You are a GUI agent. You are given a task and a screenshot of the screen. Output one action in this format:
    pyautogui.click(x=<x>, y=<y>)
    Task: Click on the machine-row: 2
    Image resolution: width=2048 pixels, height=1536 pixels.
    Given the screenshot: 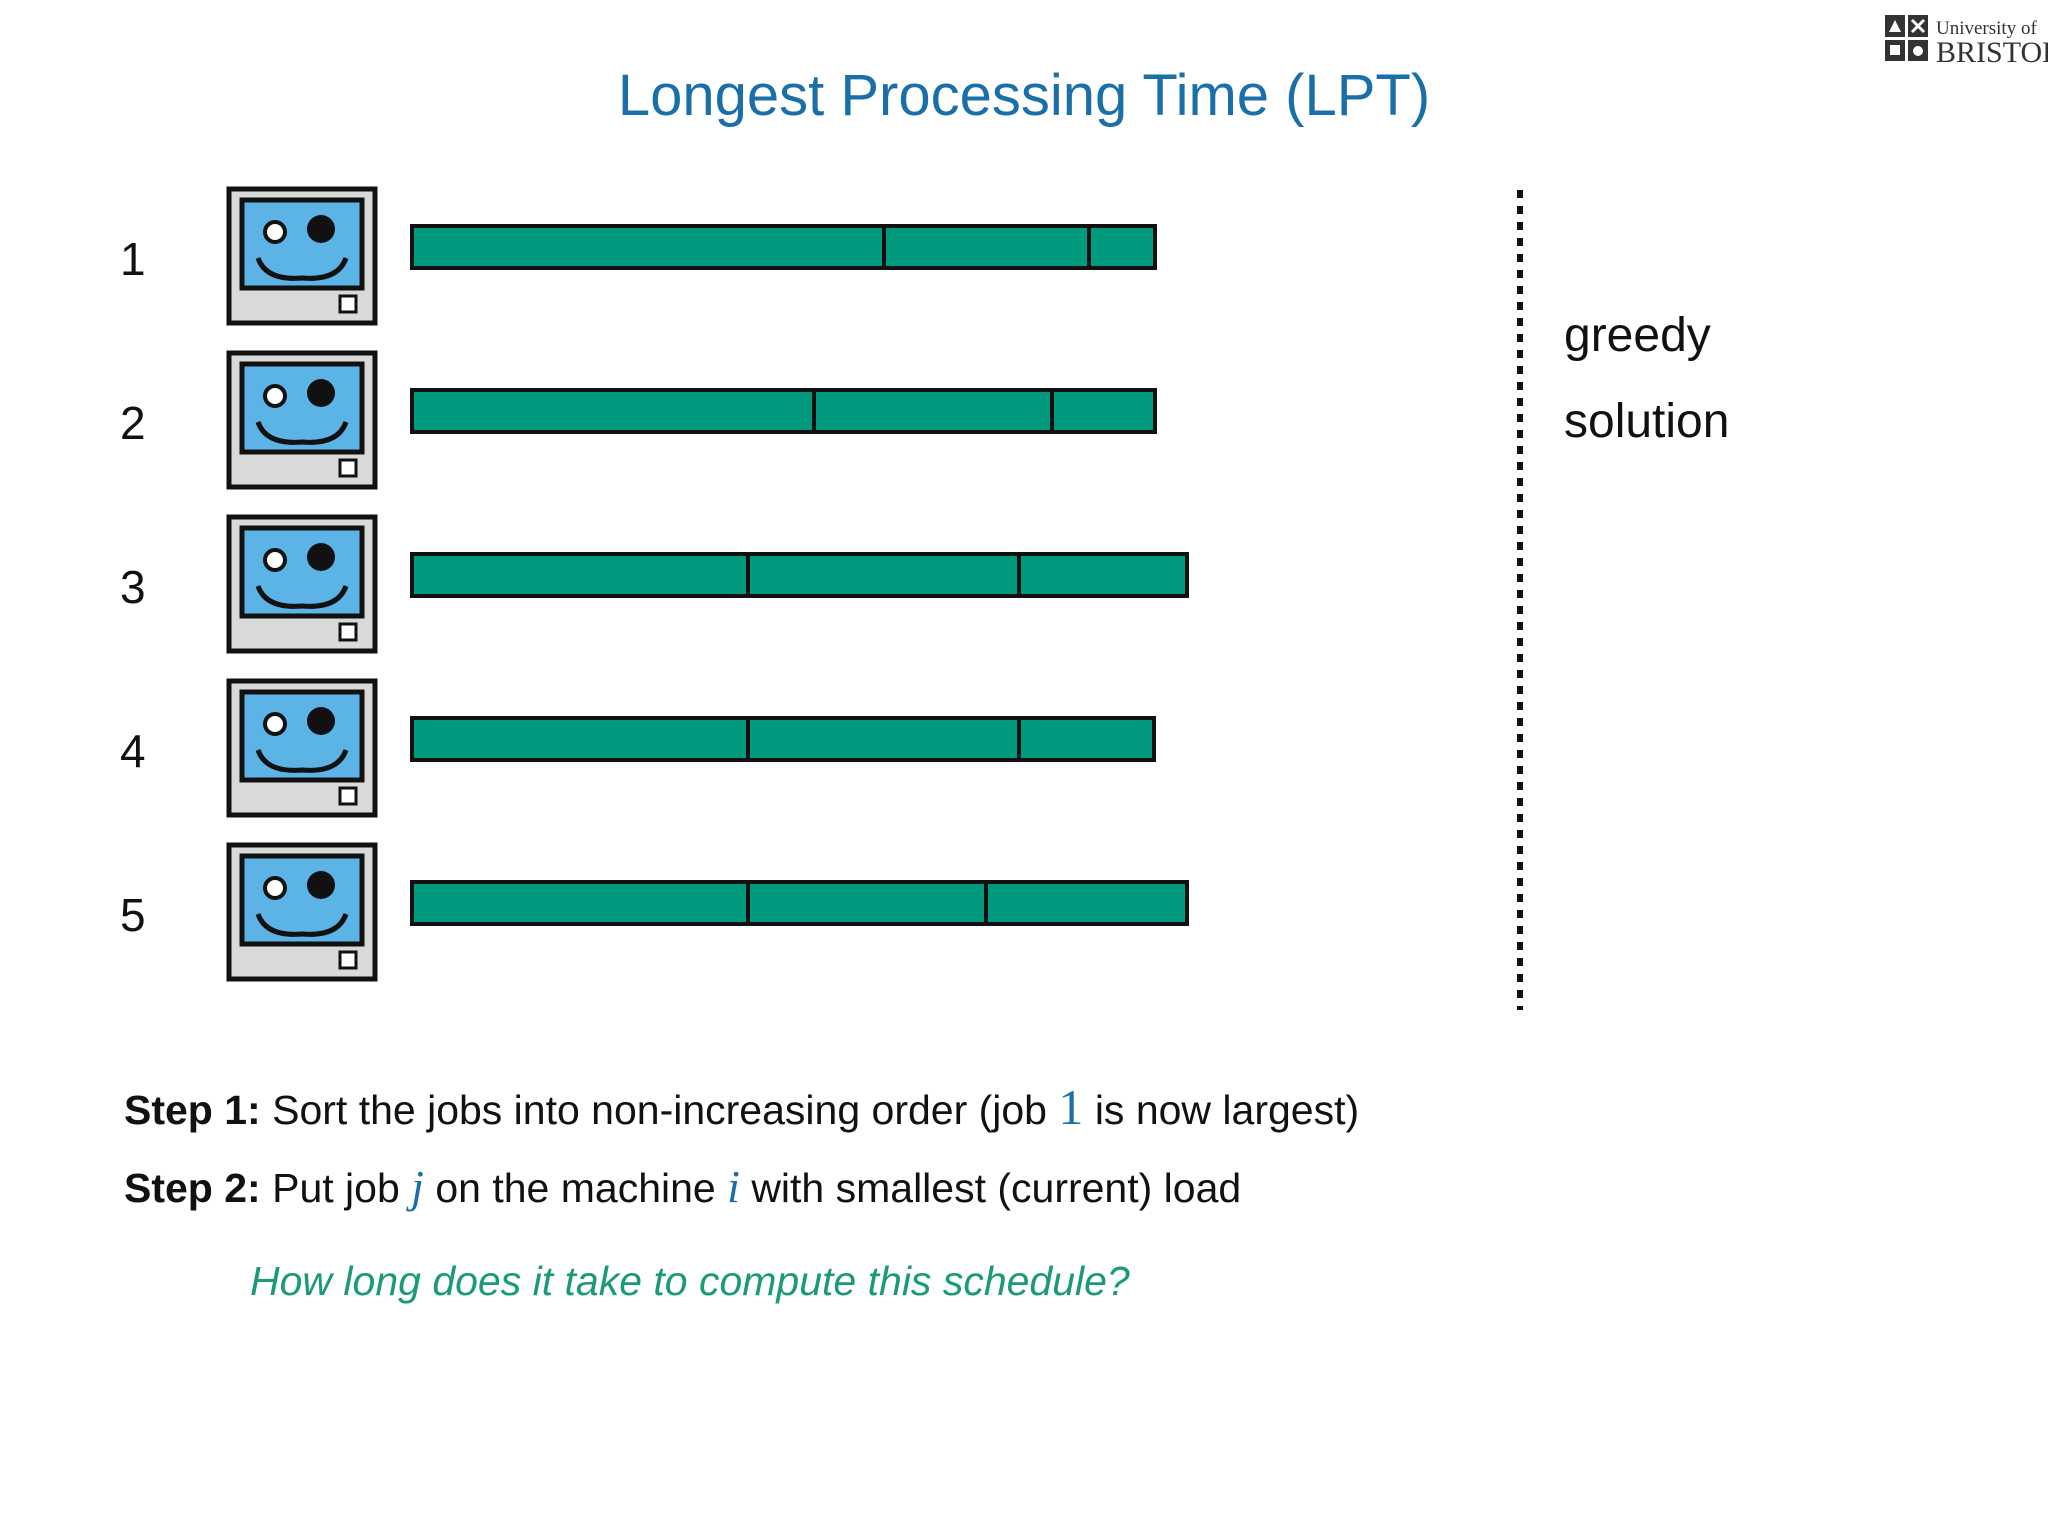 What is the action you would take?
    pyautogui.click(x=1024, y=420)
    